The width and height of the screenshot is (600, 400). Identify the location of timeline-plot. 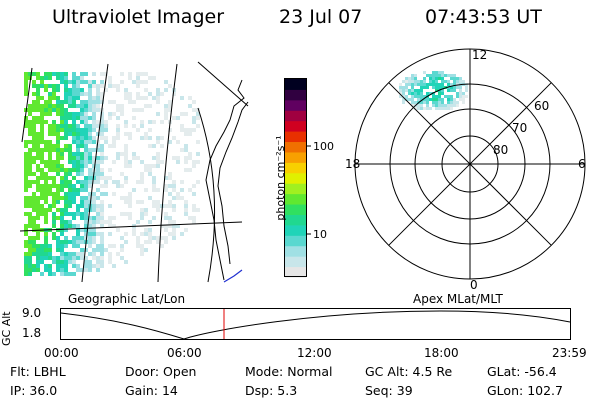
(315, 324).